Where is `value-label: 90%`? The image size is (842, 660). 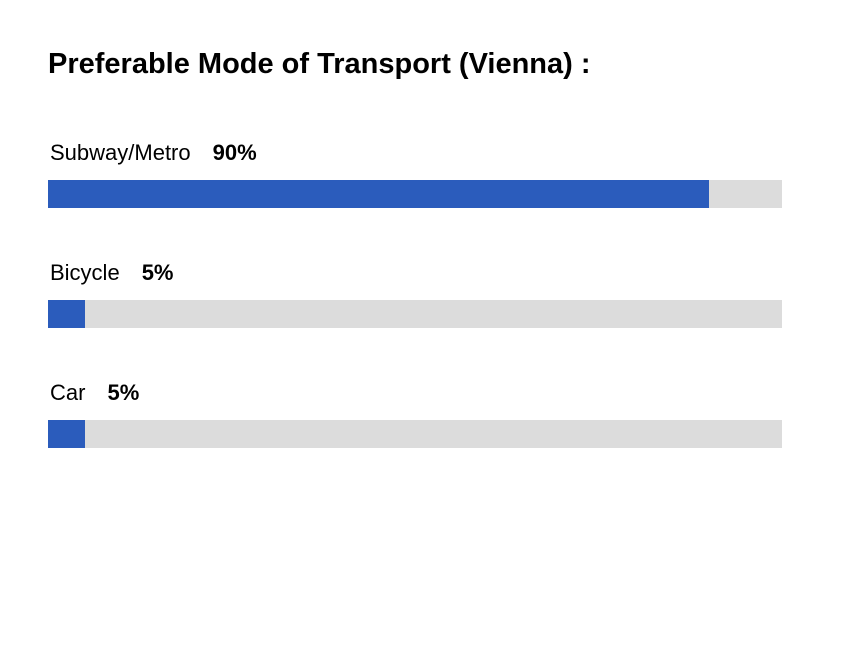
value-label: 90% is located at coordinates (234, 152).